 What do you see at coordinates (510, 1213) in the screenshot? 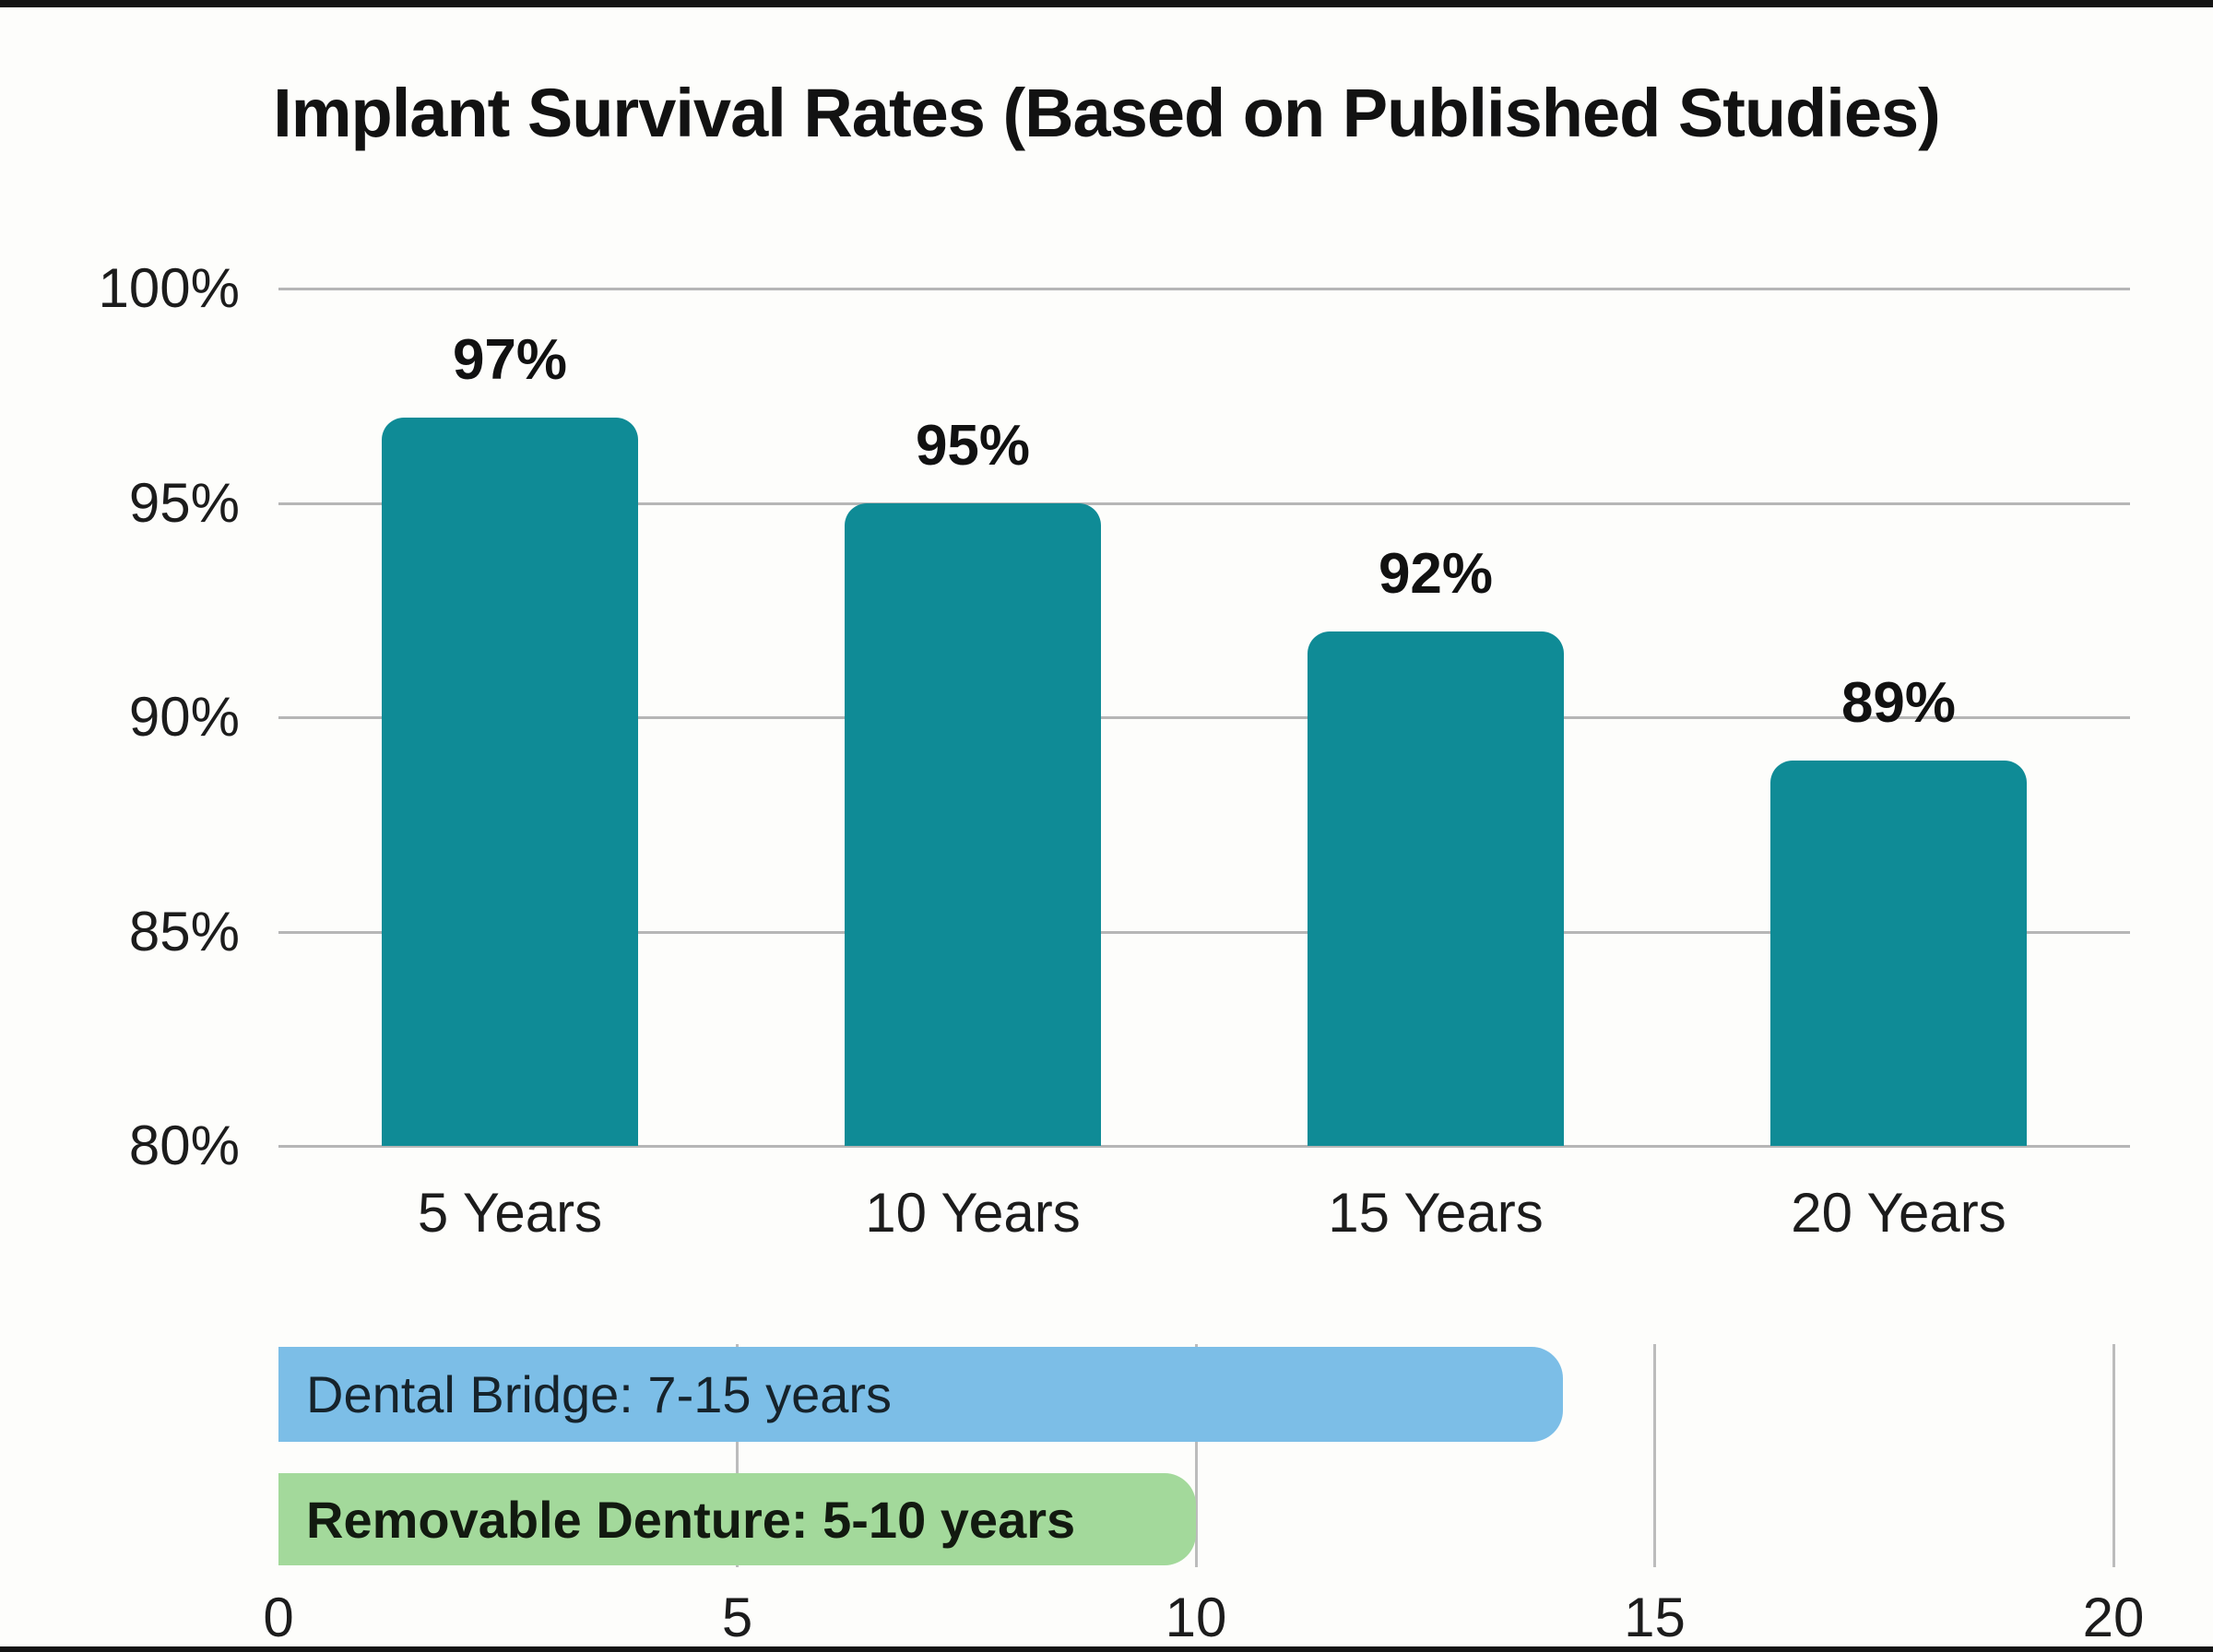
I see `x-axis-category-label: 5 Years` at bounding box center [510, 1213].